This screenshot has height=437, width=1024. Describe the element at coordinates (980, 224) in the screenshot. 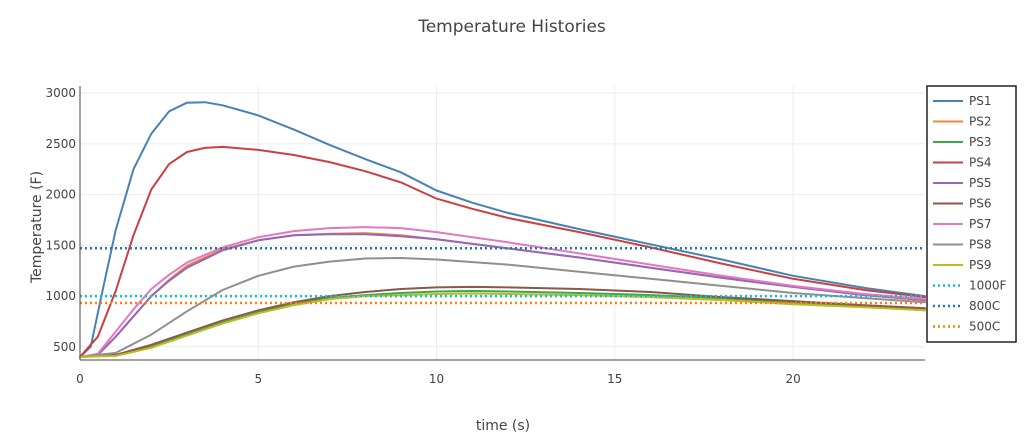

I see `legend-label-ps7: PS7` at that location.